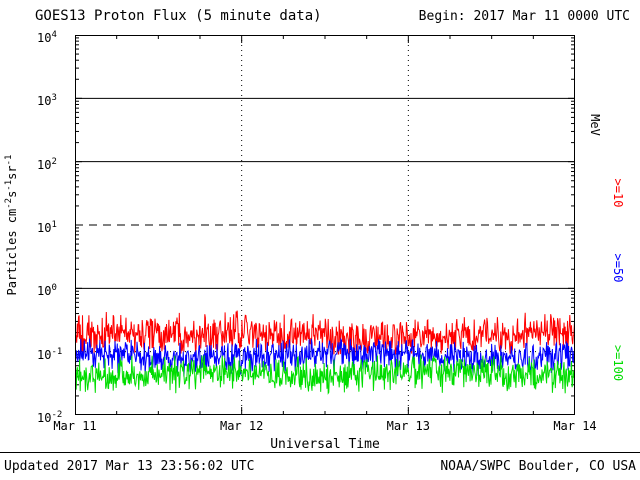 The image size is (640, 480). I want to click on right-axis-unit-label: MeV, so click(595, 125).